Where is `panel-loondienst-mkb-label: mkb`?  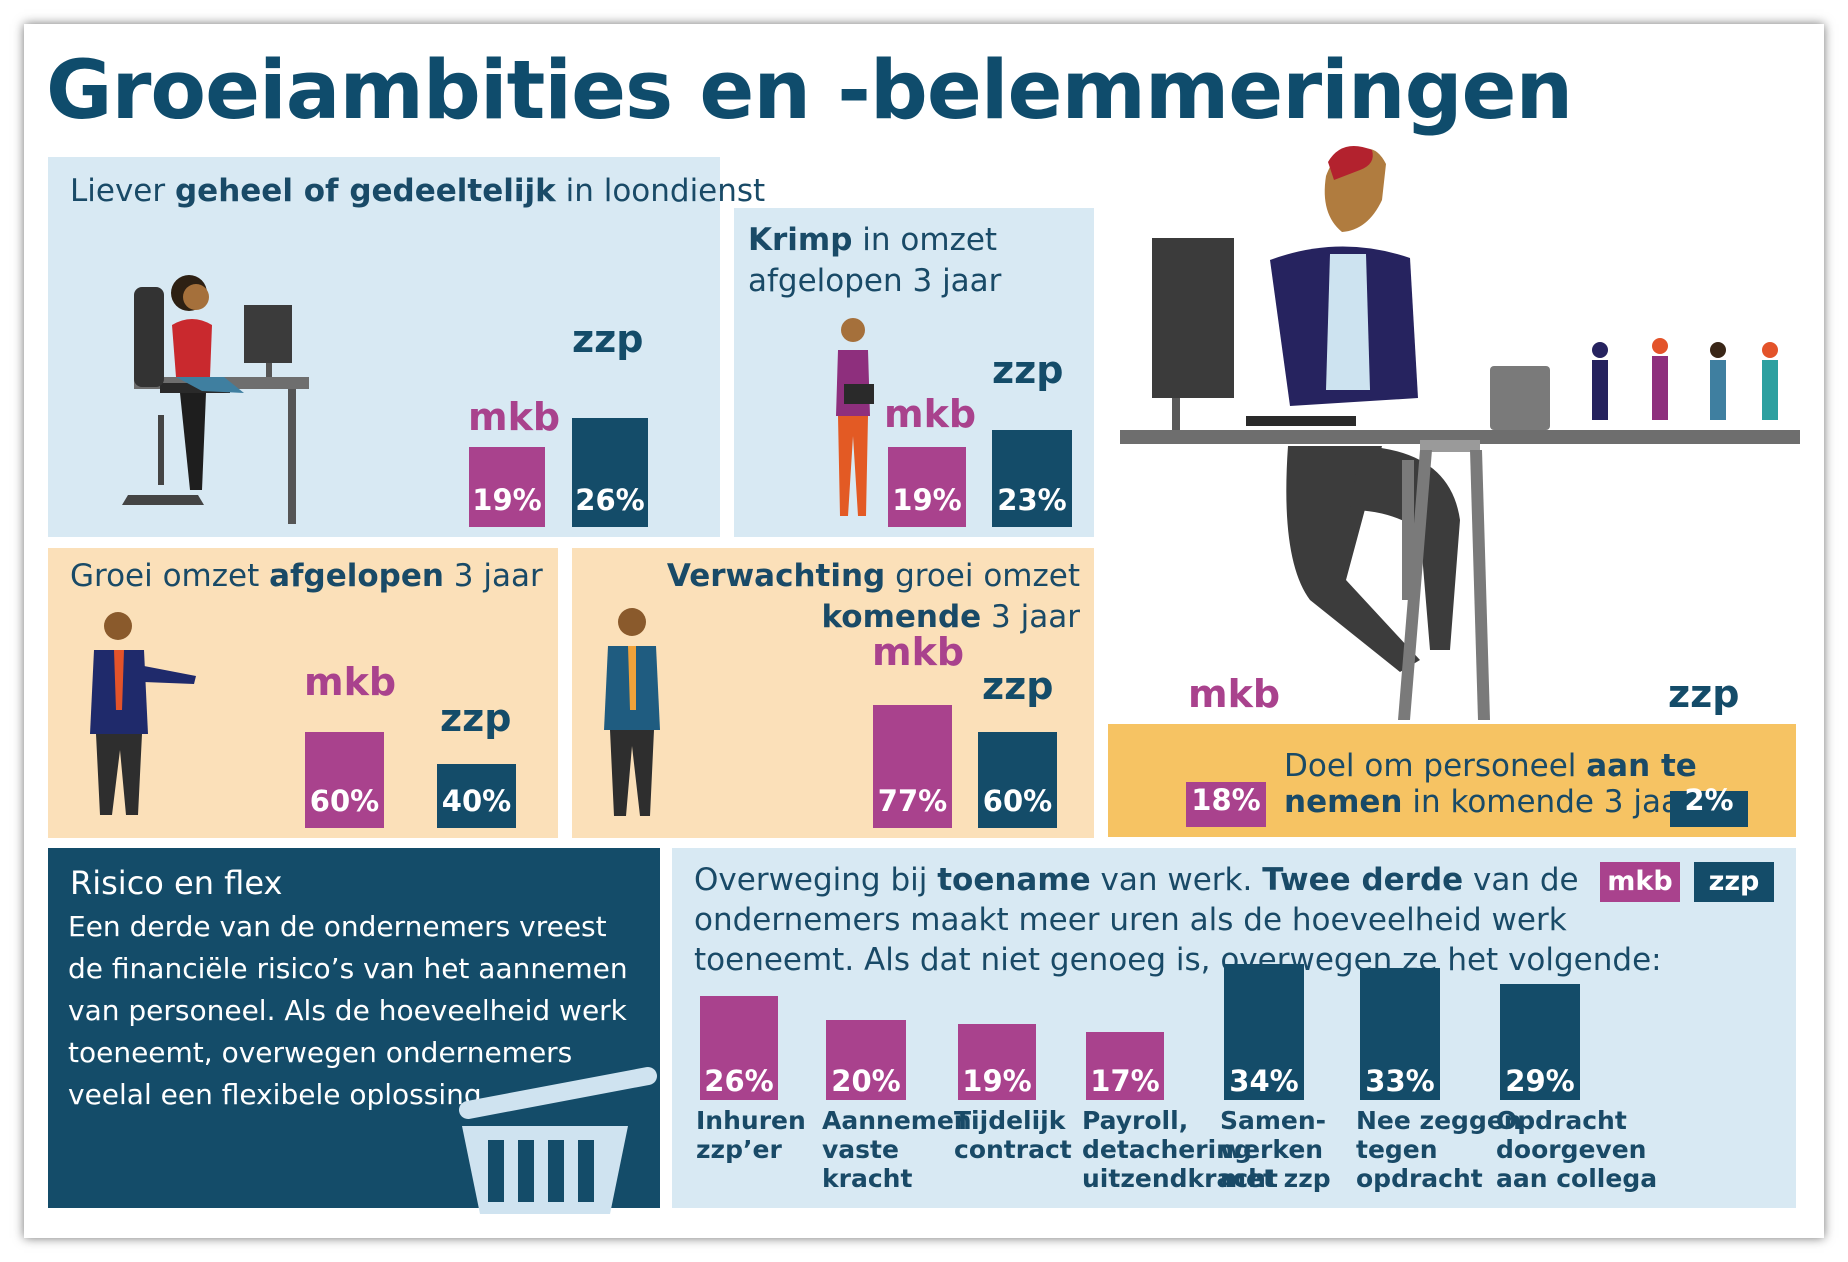
panel-loondienst-mkb-label: mkb is located at coordinates (514, 417).